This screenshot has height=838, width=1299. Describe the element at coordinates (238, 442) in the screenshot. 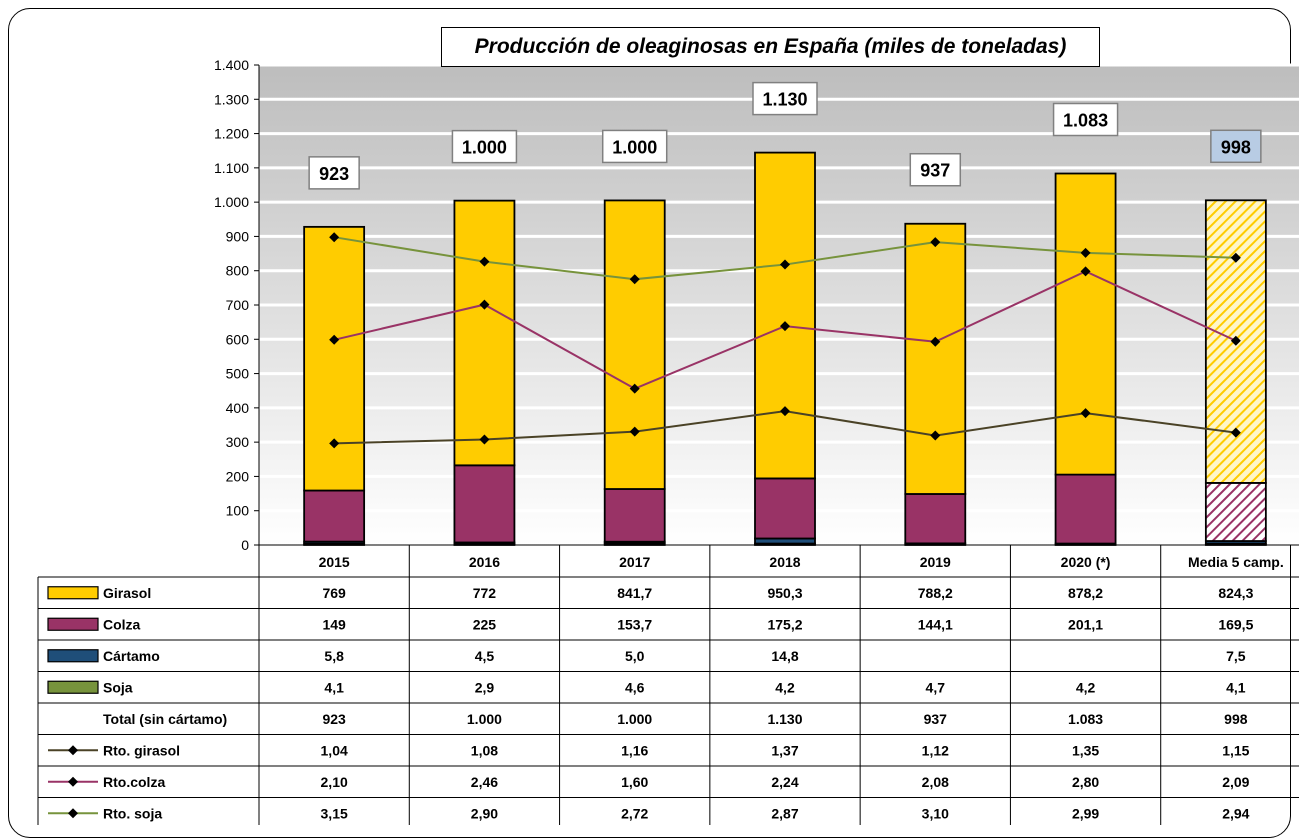

I see `y-tick-label: 300` at that location.